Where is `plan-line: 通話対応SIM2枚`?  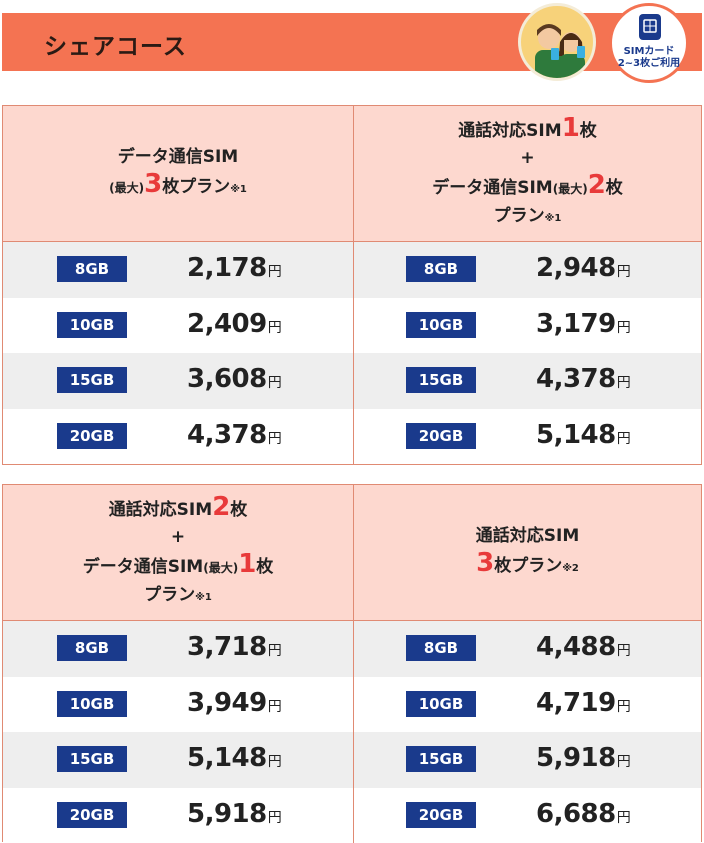
plan-line: 通話対応SIM2枚 is located at coordinates (178, 509).